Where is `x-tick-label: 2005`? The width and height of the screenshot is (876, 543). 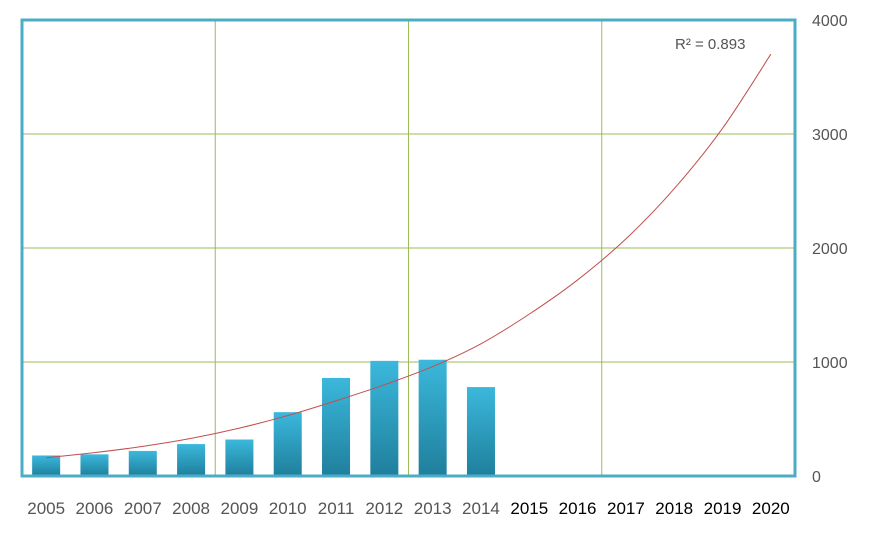
x-tick-label: 2005 is located at coordinates (46, 508).